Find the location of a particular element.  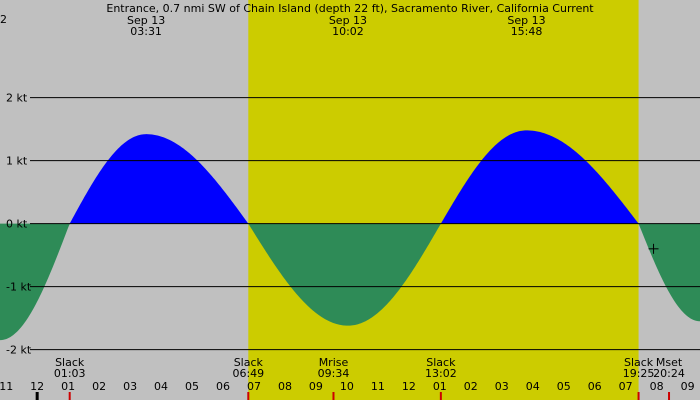

peak-time-label: 03:31 is located at coordinates (146, 31).